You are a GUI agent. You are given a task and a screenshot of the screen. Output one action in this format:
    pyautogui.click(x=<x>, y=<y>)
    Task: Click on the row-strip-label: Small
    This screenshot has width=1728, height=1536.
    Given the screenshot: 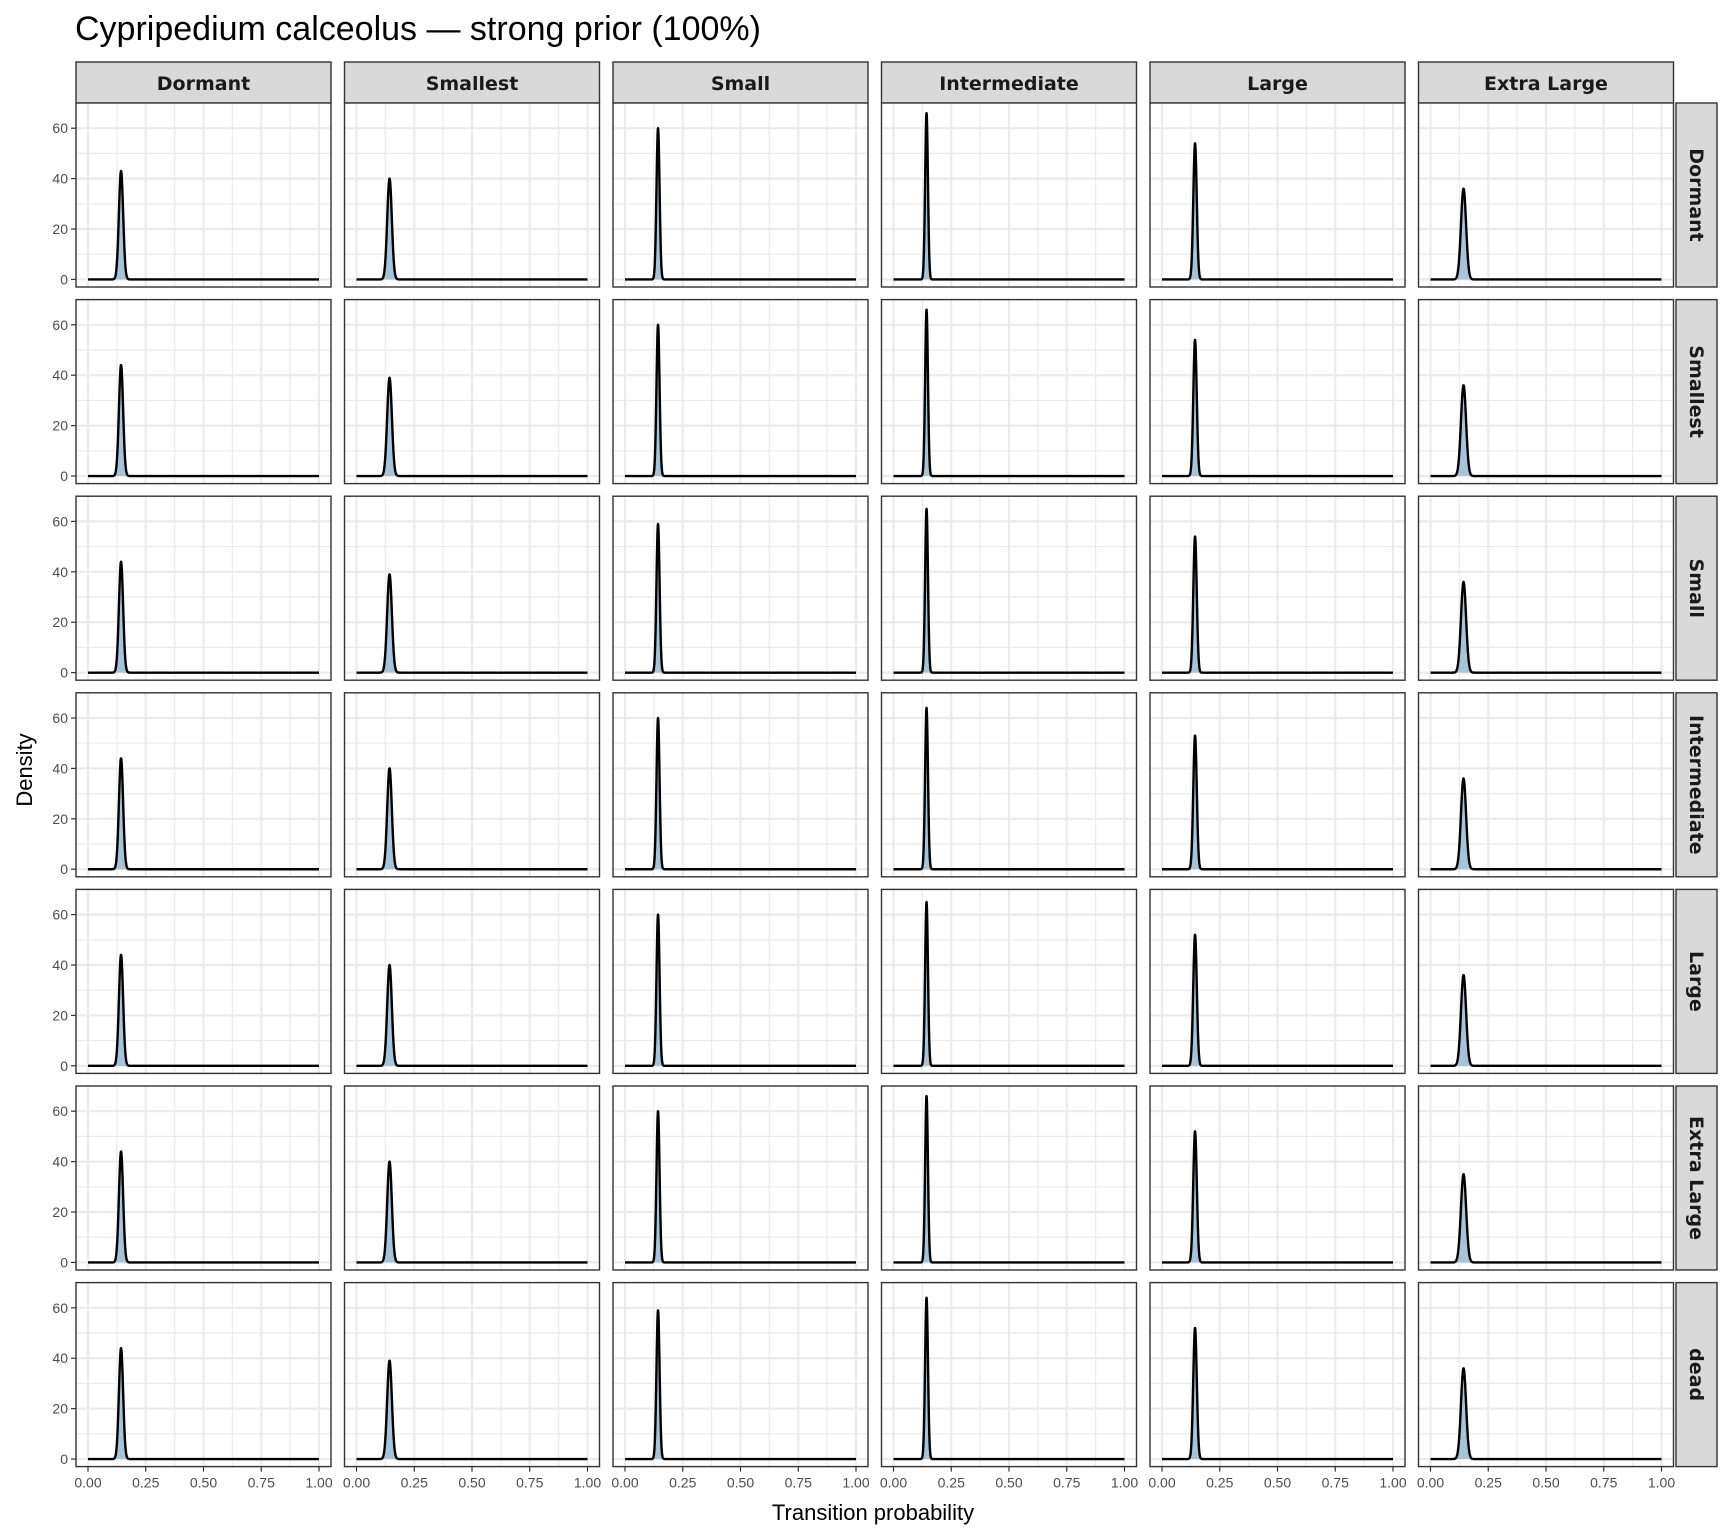 What is the action you would take?
    pyautogui.click(x=1696, y=588)
    